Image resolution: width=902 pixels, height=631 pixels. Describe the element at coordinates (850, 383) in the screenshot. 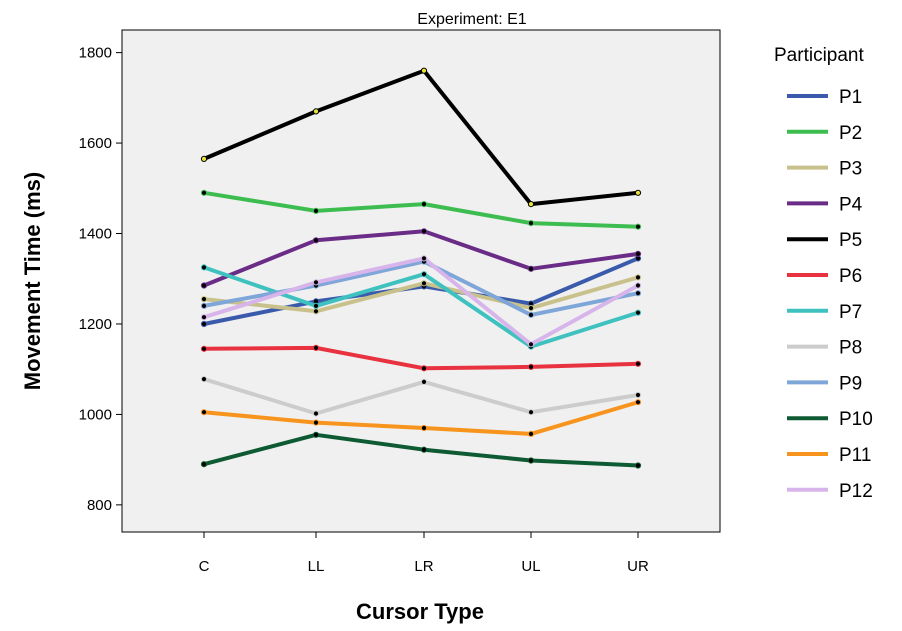

I see `legend-label-p9: P9` at that location.